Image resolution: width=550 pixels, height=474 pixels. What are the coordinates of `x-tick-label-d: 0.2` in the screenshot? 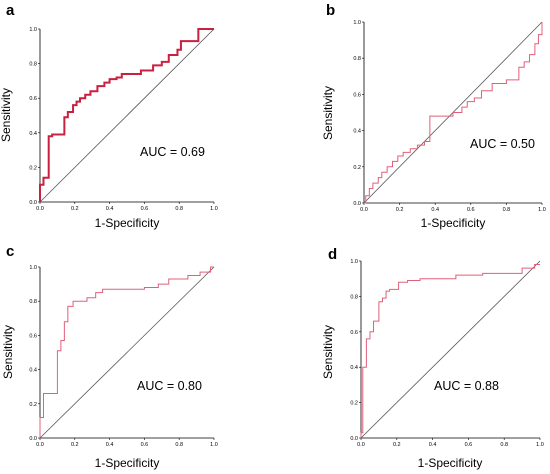 It's located at (397, 445).